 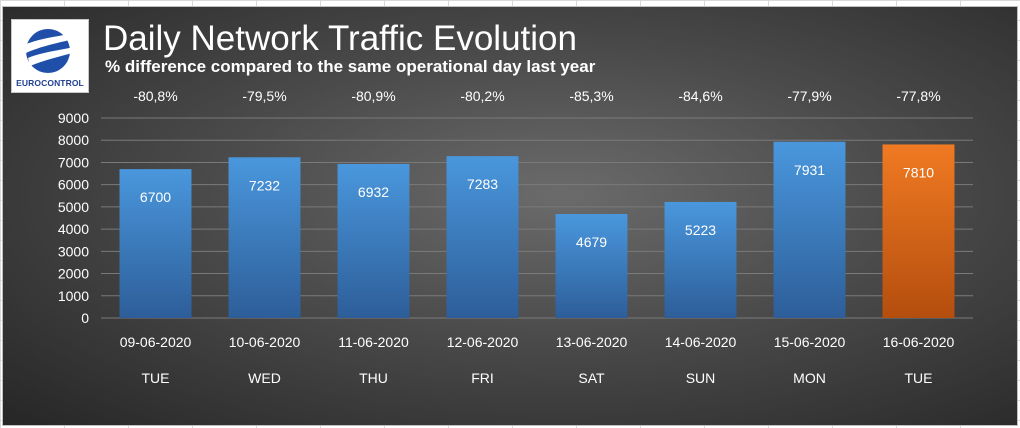 I want to click on y-tick-label: 4000, so click(x=73, y=229).